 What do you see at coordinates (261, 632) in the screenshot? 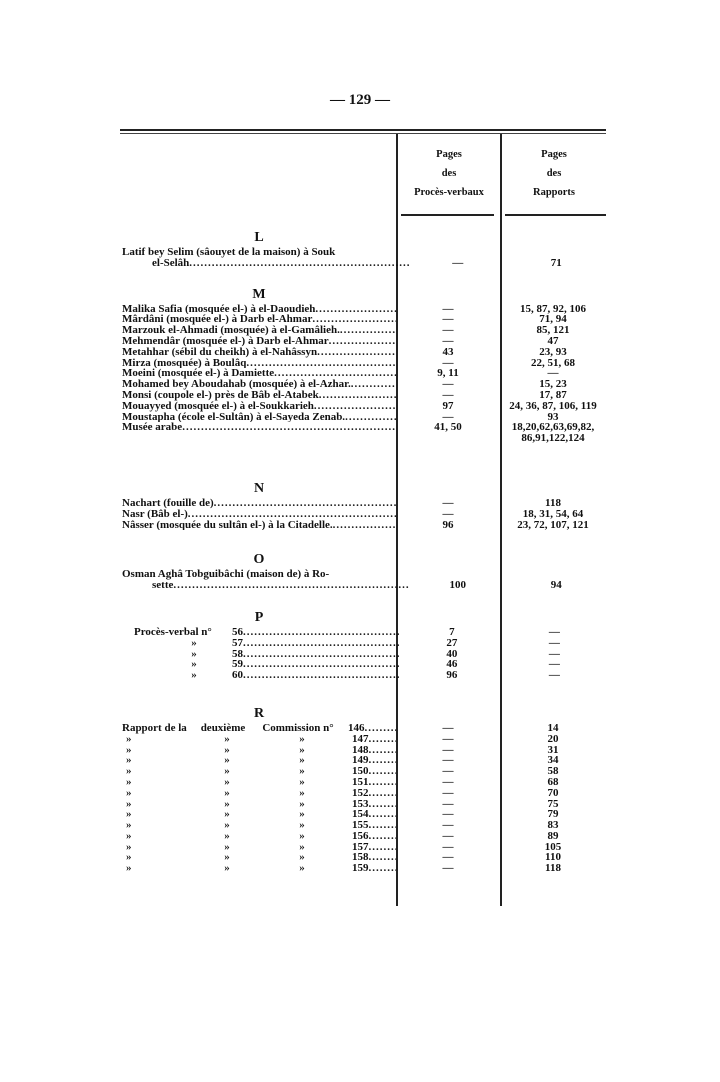
I see `entry-label: Procès-verbal n° 56` at bounding box center [261, 632].